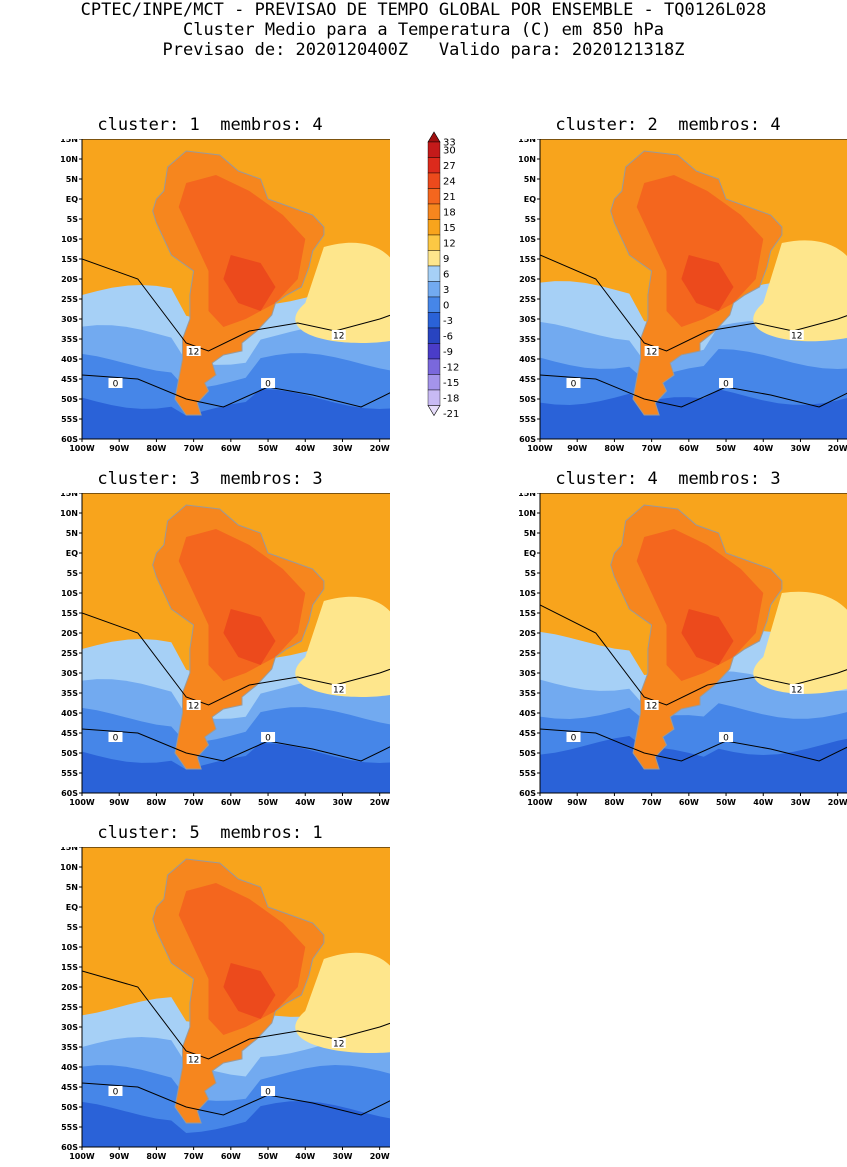 The image size is (847, 1167). I want to click on colorbar-label: -3, so click(448, 321).